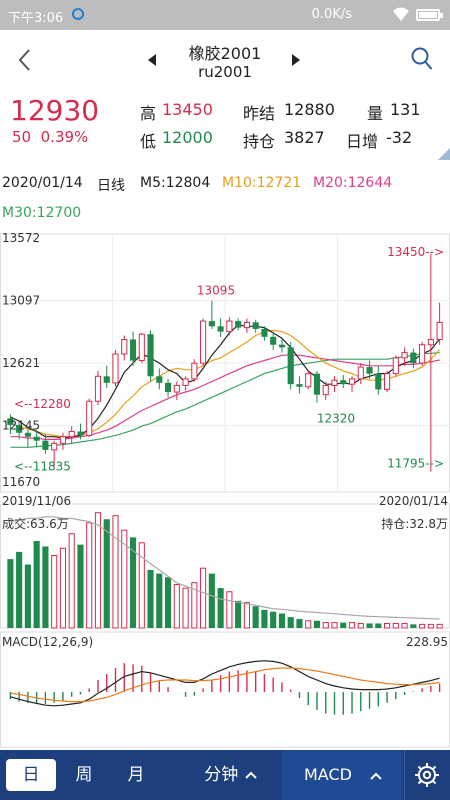 The height and width of the screenshot is (800, 450). I want to click on macd-panel, so click(225, 687).